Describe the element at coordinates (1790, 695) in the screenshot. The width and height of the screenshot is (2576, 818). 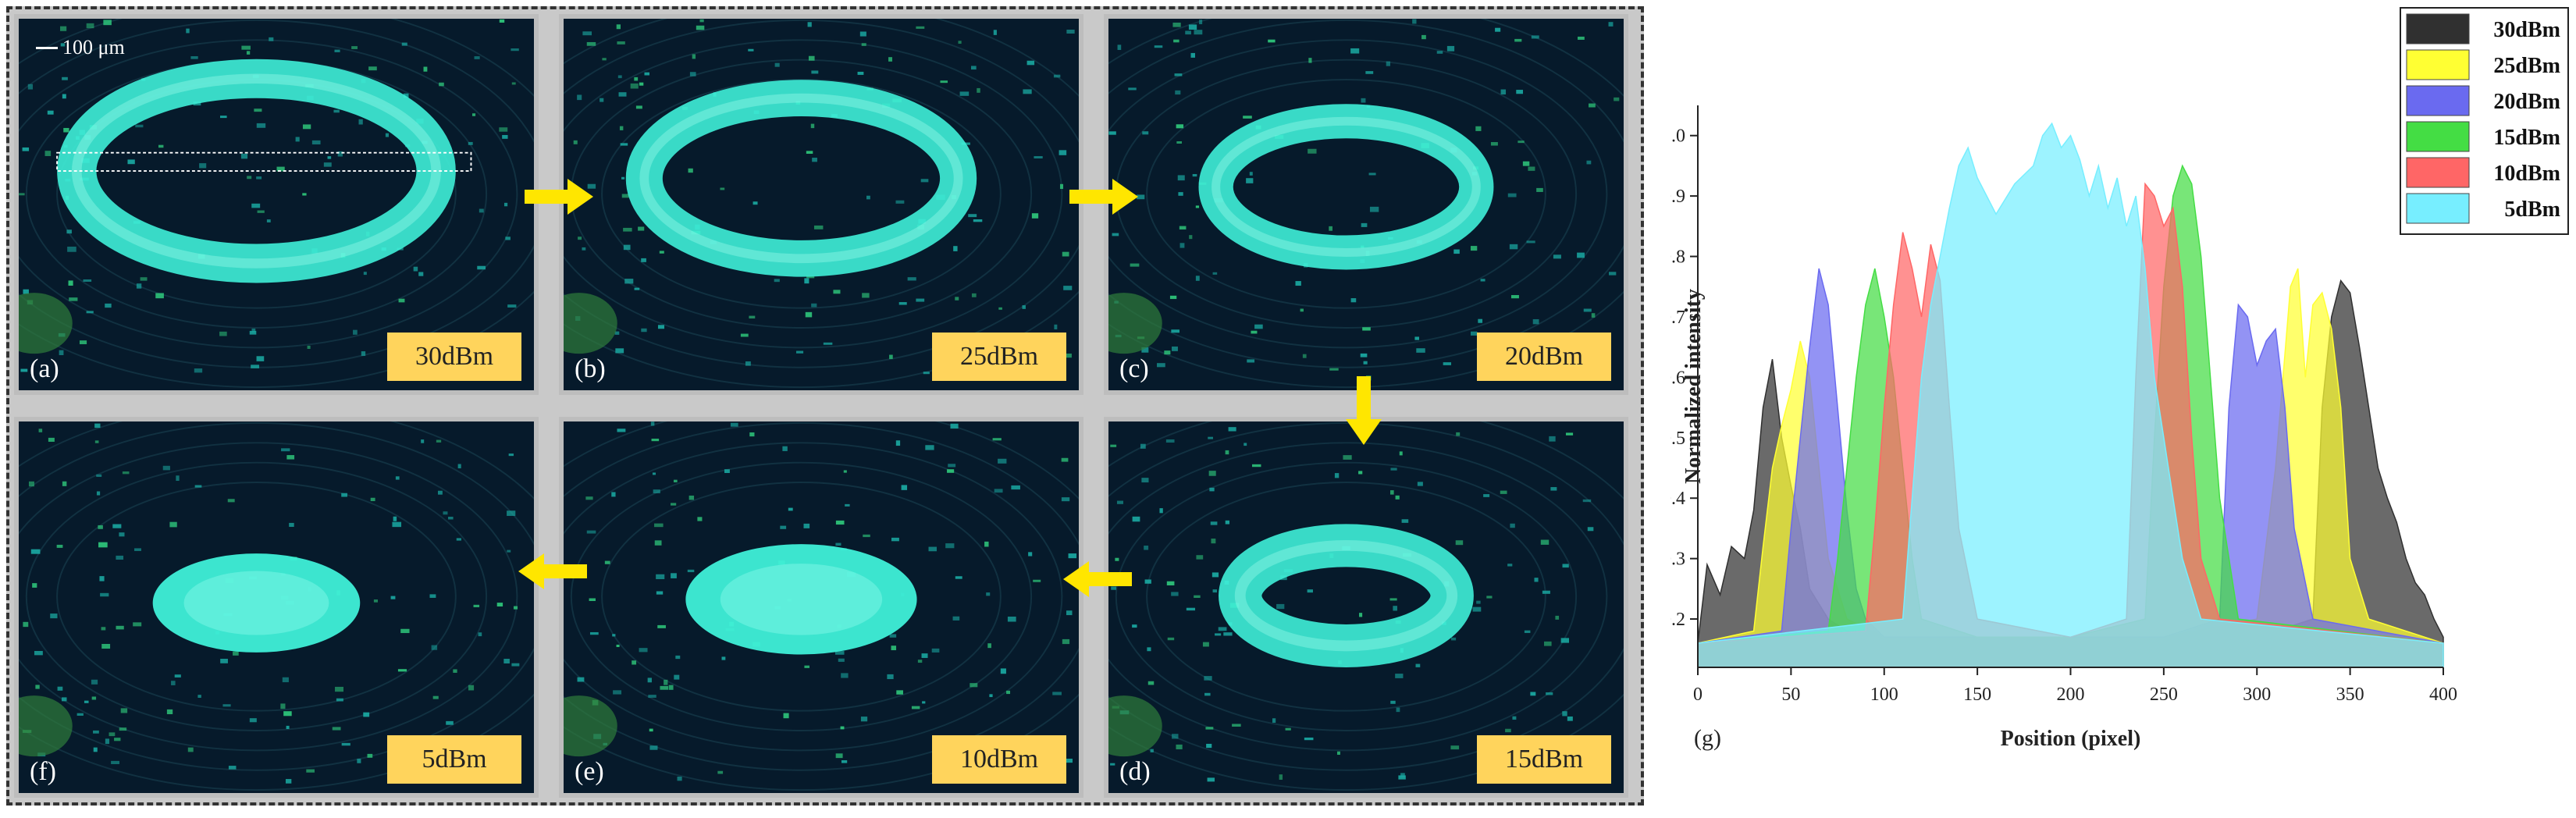
I see `x-tick-label: 50` at that location.